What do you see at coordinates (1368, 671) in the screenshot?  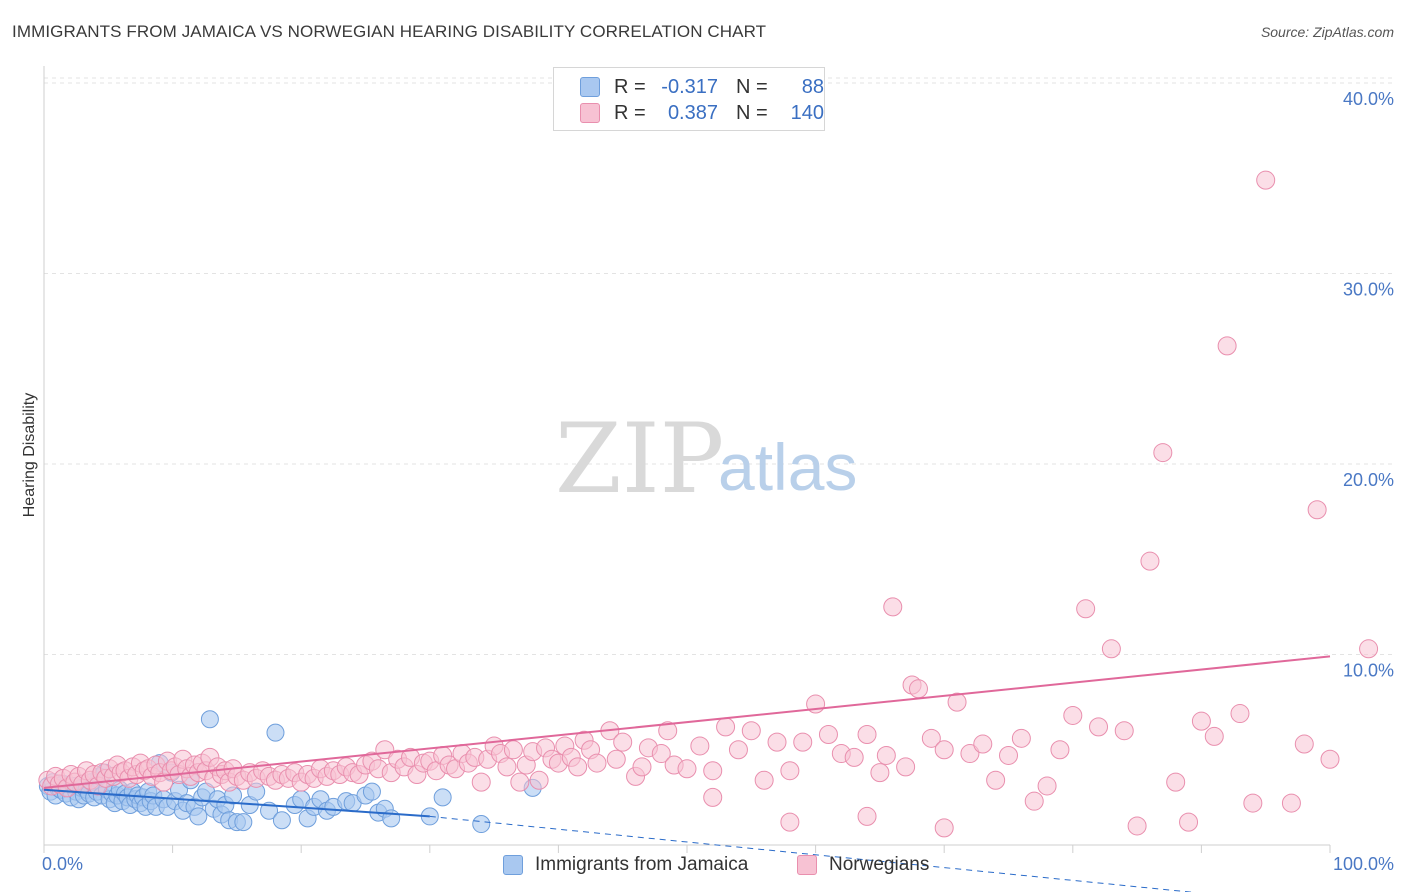 I see `y-tick-label: 10.0%` at bounding box center [1368, 671].